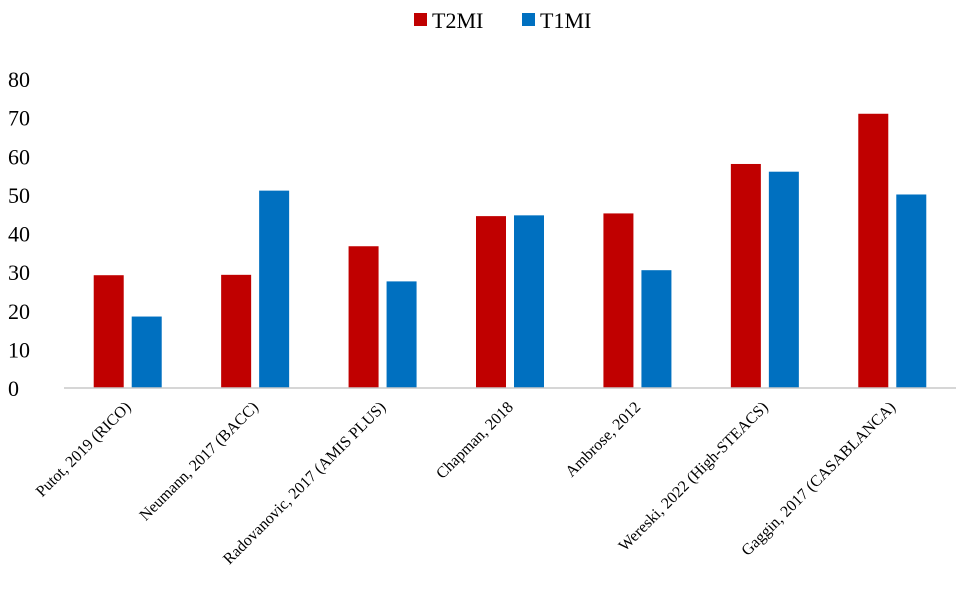 This screenshot has height=606, width=974. Describe the element at coordinates (19, 272) in the screenshot. I see `y-tick-label: 30` at that location.